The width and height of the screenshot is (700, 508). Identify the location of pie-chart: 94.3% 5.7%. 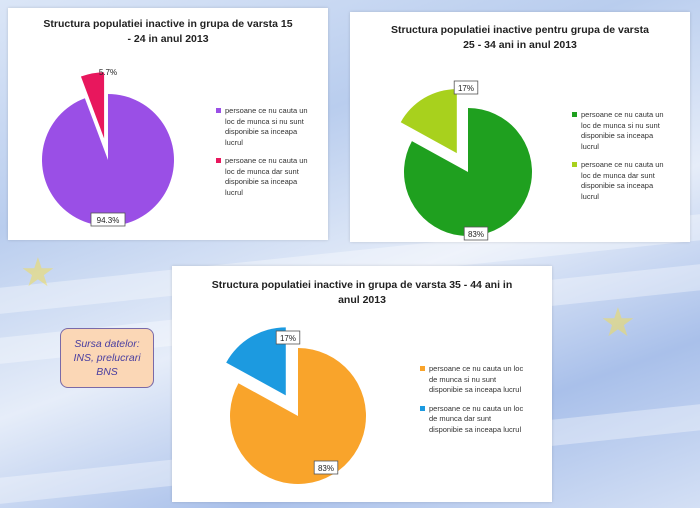
(108, 147).